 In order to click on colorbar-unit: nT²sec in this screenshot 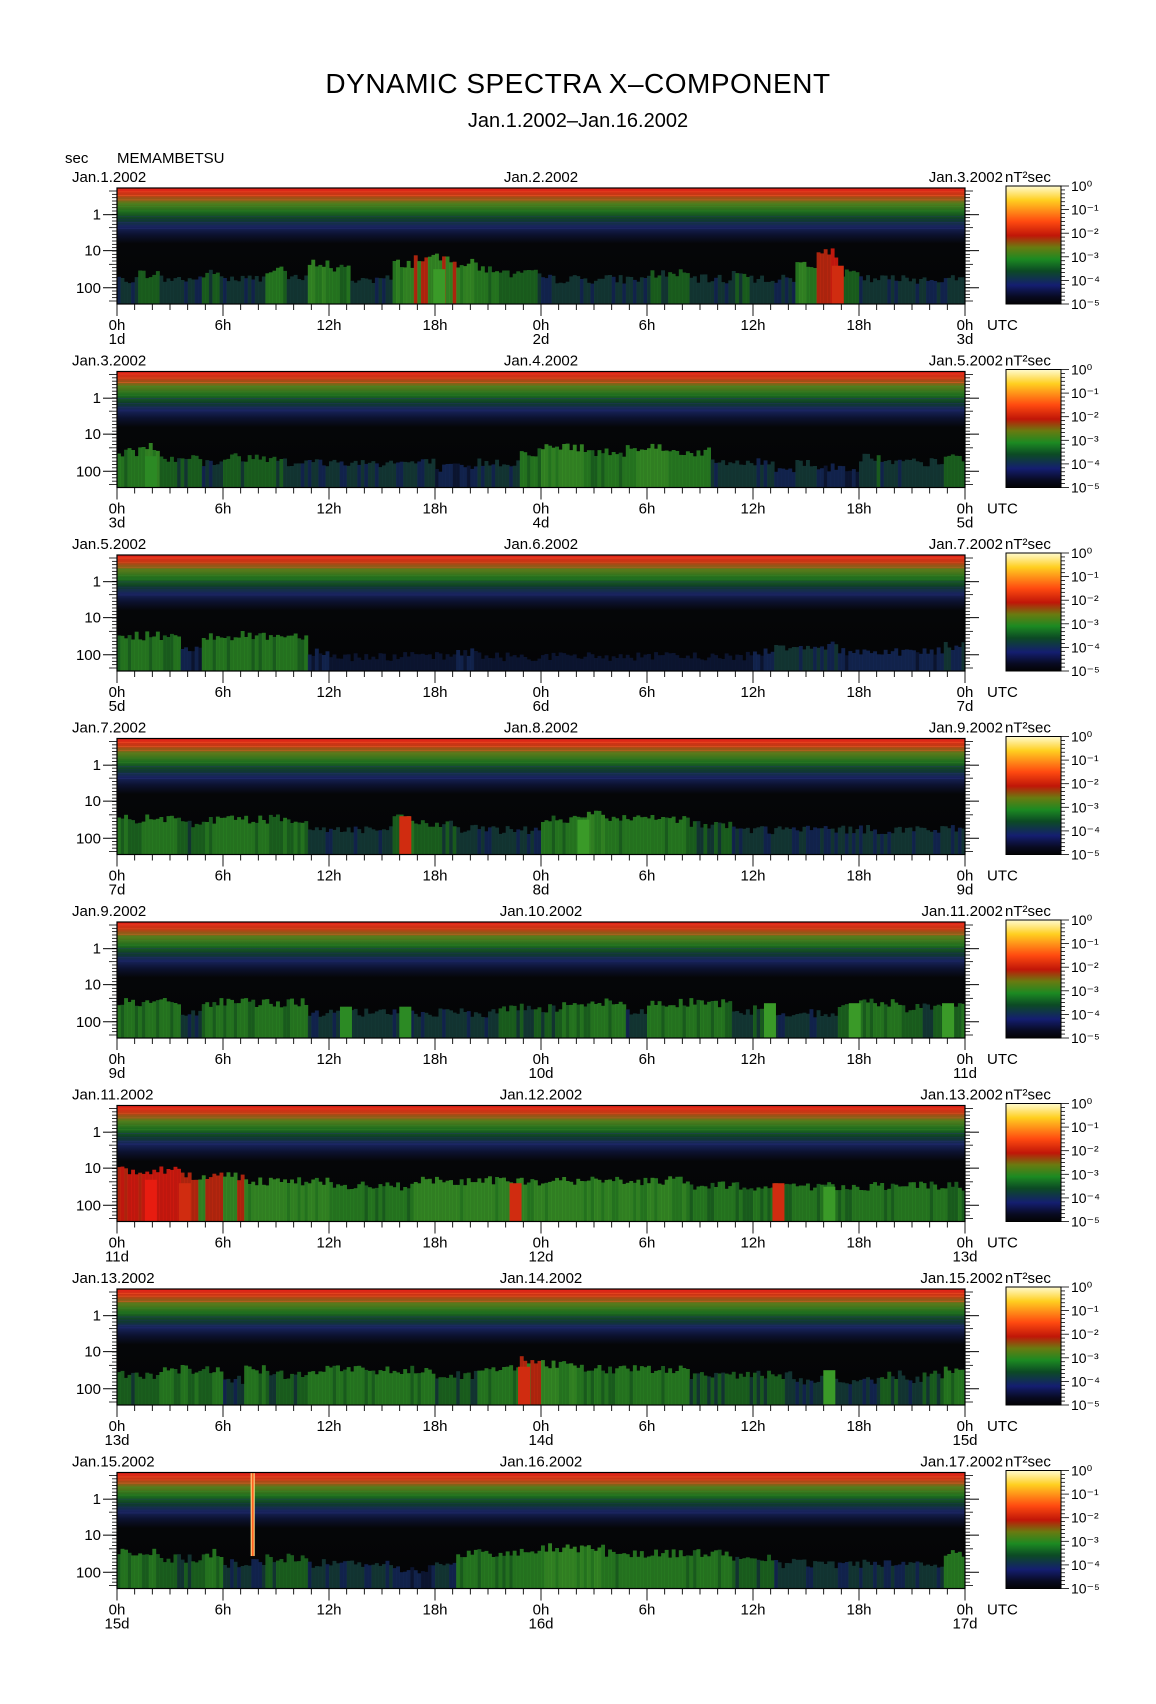, I will do `click(1028, 1095)`.